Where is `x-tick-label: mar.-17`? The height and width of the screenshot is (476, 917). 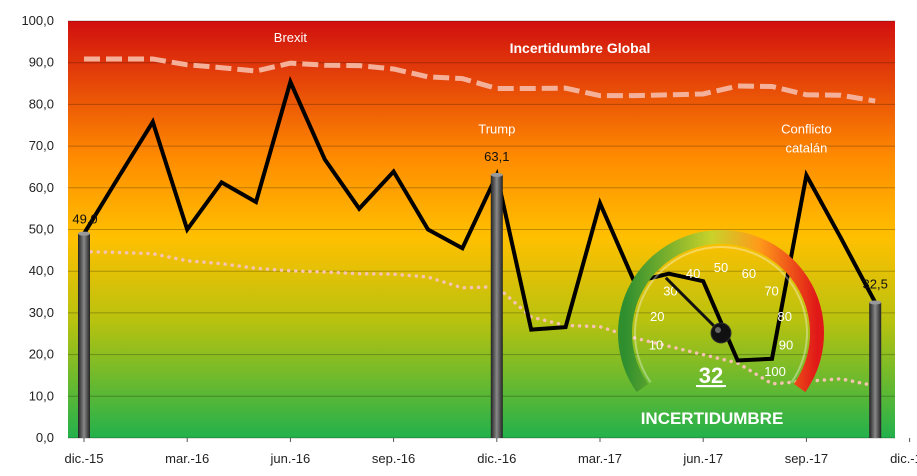
x-tick-label: mar.-17 is located at coordinates (600, 458).